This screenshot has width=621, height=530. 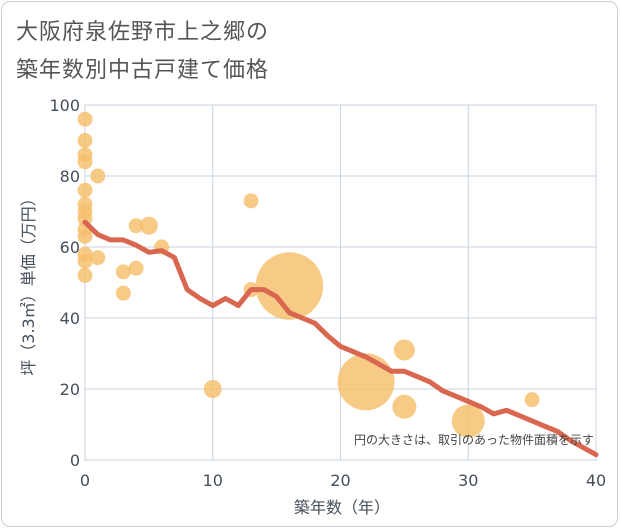 What do you see at coordinates (64, 105) in the screenshot?
I see `y-tick-label: 100` at bounding box center [64, 105].